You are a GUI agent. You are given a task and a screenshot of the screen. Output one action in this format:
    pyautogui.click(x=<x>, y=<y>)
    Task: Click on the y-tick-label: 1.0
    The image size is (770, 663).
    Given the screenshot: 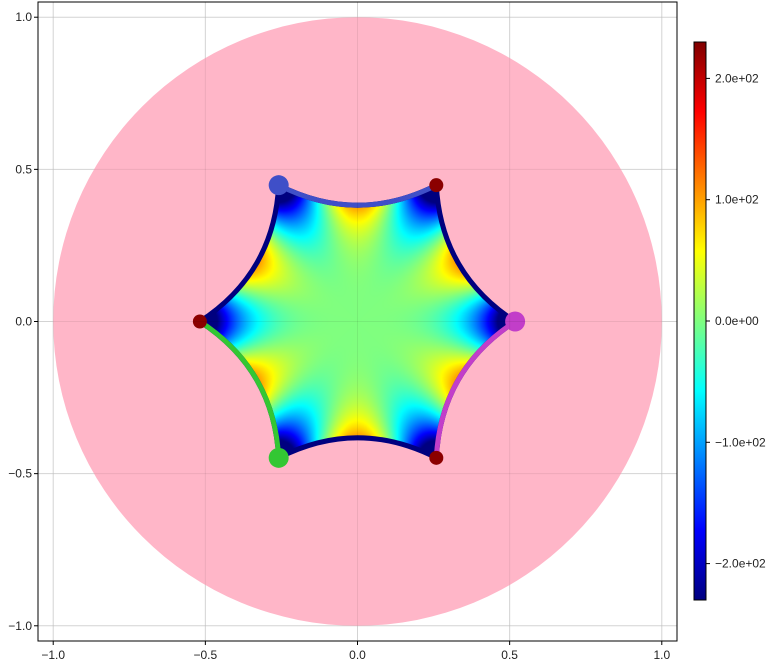 What is the action you would take?
    pyautogui.click(x=23, y=17)
    